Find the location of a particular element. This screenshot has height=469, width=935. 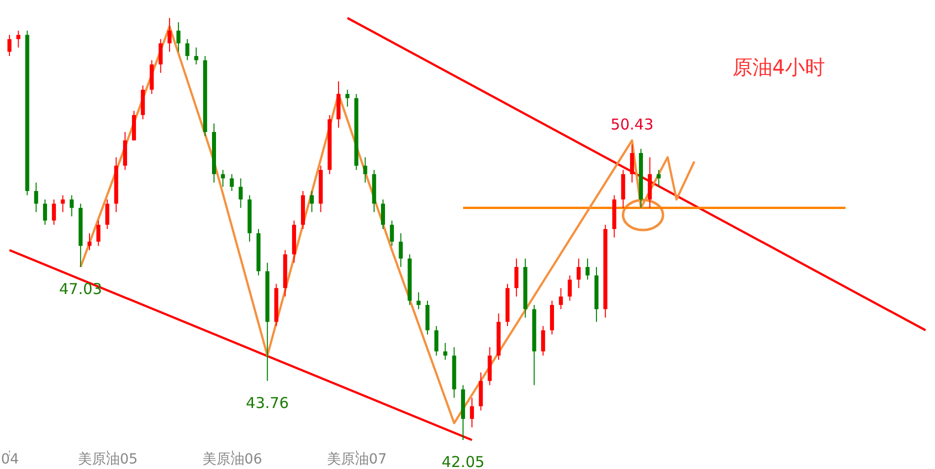

x-tick-label: 美原油06 is located at coordinates (232, 460).